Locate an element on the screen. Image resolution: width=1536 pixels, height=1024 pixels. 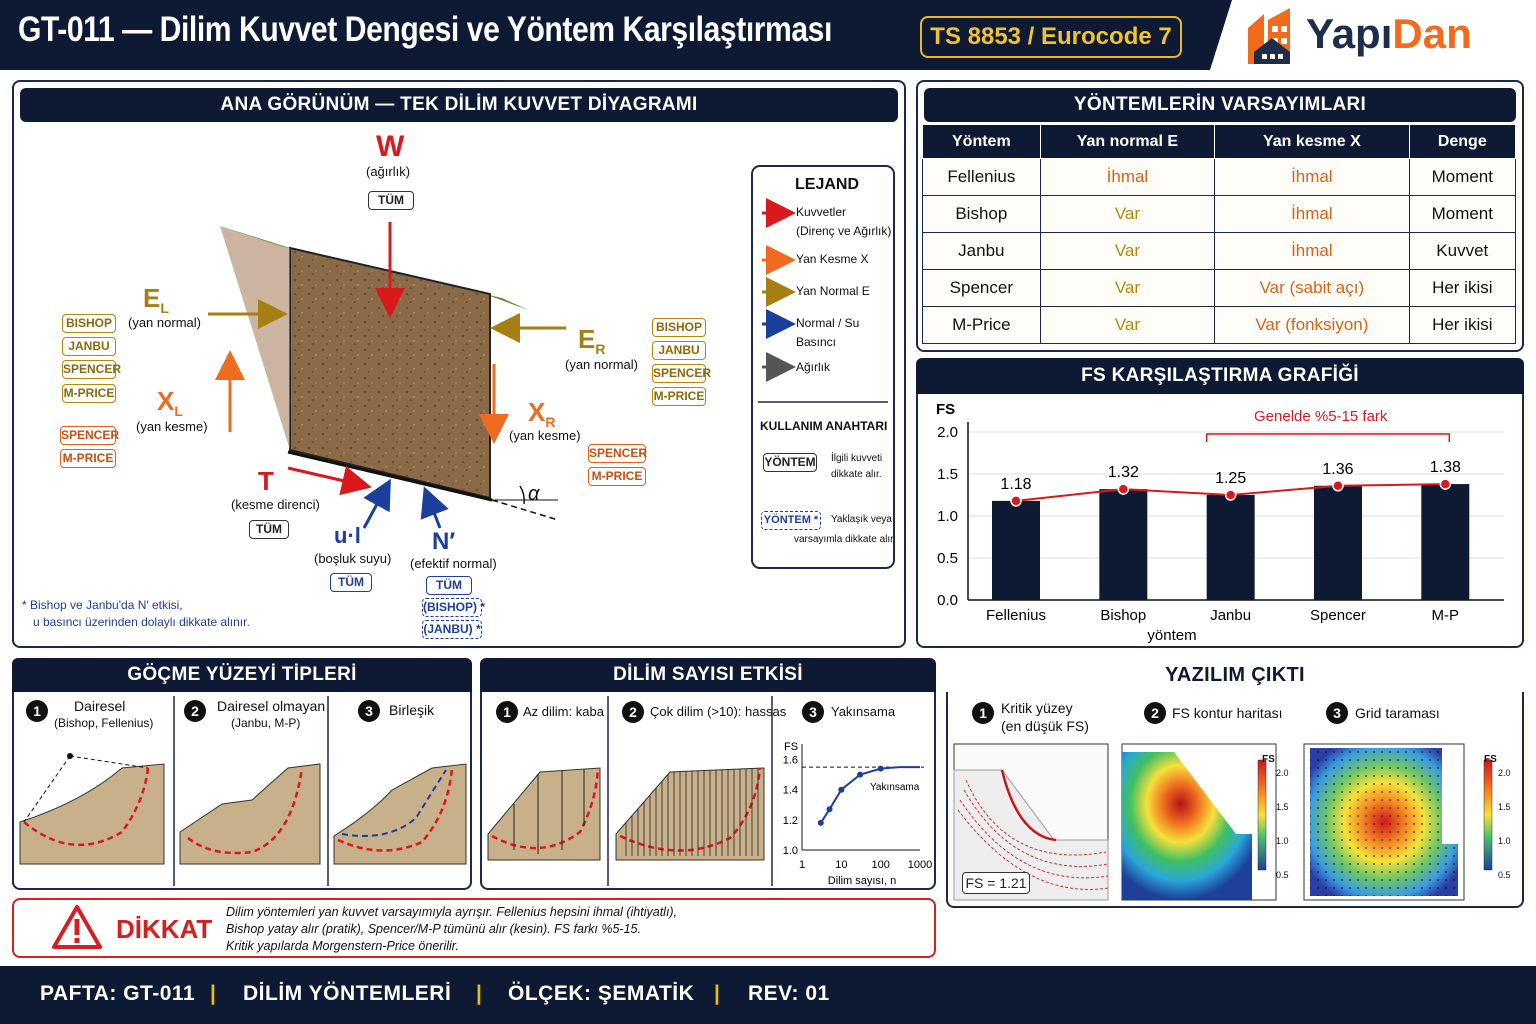
footer-sheet: PAFTA: GT-011 is located at coordinates (118, 993).